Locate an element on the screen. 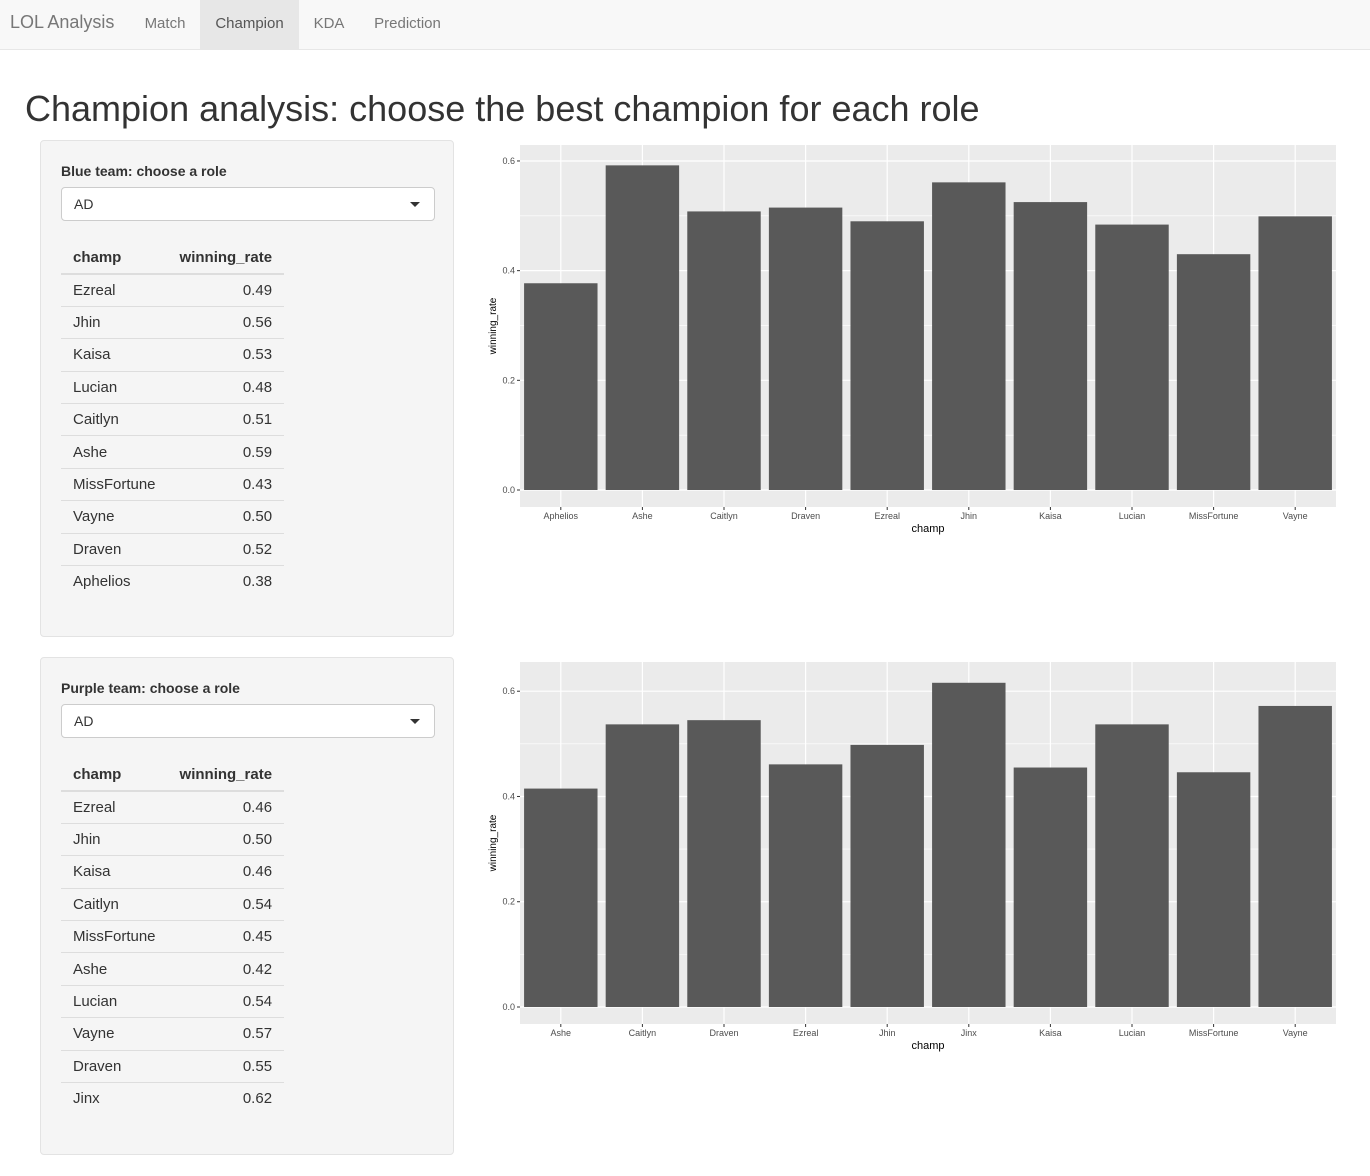 The height and width of the screenshot is (1176, 1370). table-row: Kaisa 0.46 is located at coordinates (173, 872).